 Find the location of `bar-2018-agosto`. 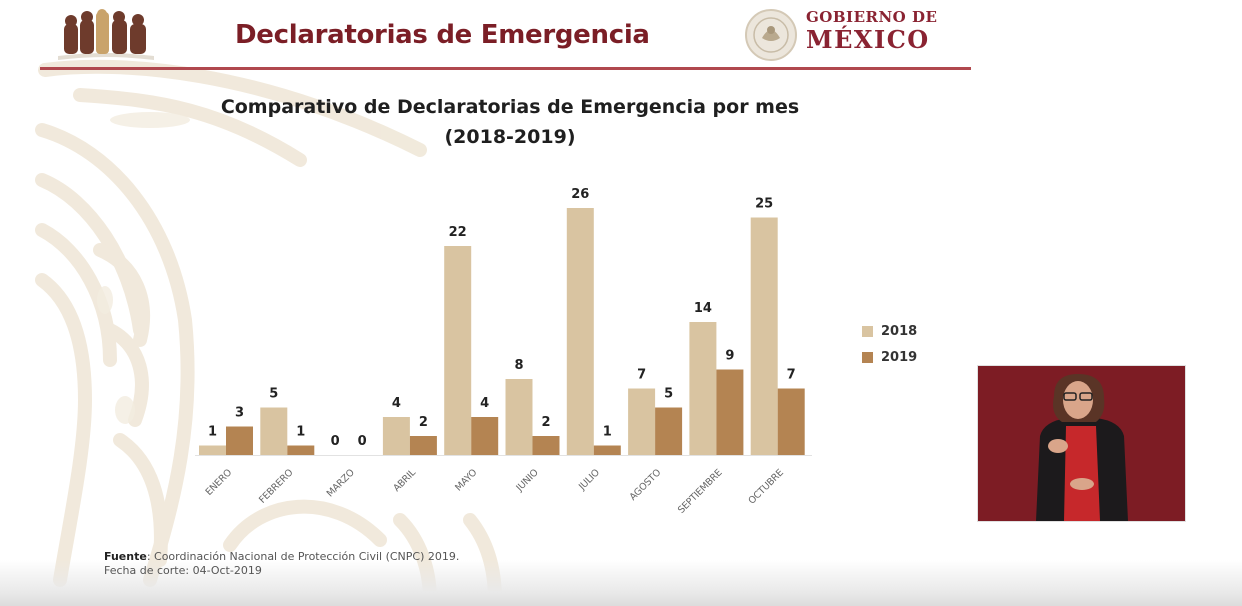

bar-2018-agosto is located at coordinates (642, 421).